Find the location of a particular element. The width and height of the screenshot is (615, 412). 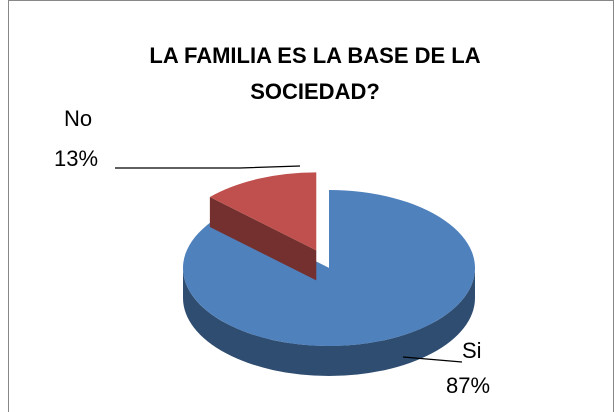

slice is located at coordinates (263, 211).